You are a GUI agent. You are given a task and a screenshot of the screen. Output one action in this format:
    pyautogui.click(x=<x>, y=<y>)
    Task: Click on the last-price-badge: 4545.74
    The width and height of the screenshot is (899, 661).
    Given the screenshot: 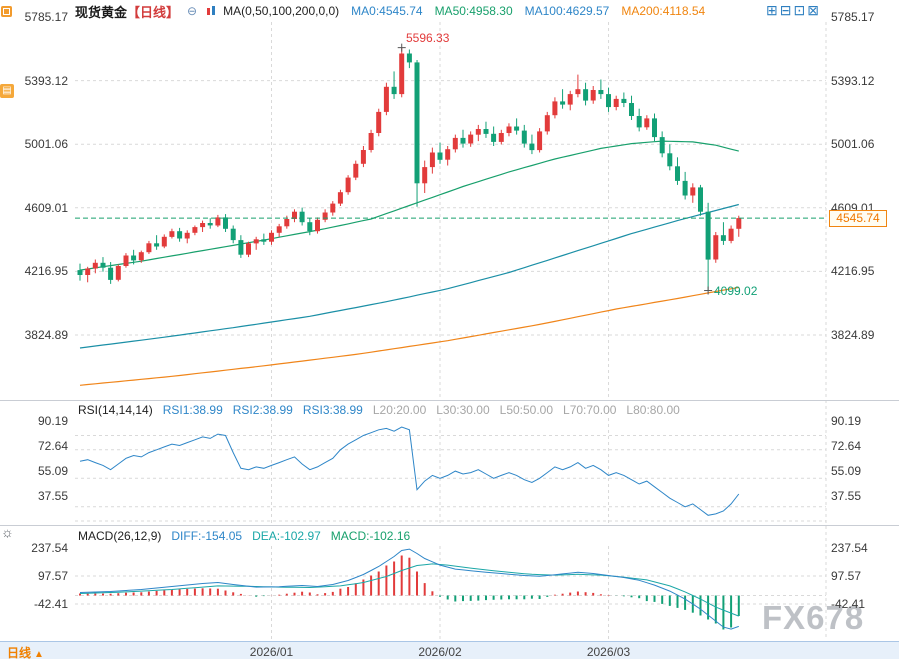 What is the action you would take?
    pyautogui.click(x=858, y=218)
    